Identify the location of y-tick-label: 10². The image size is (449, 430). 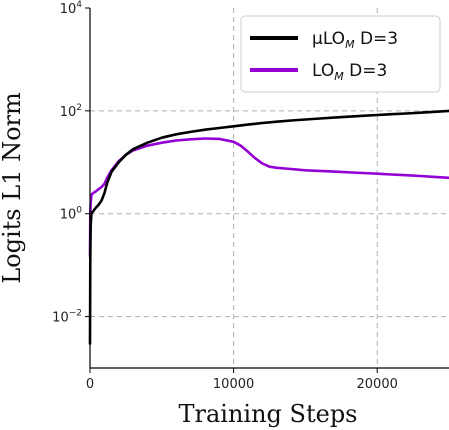
(71, 111).